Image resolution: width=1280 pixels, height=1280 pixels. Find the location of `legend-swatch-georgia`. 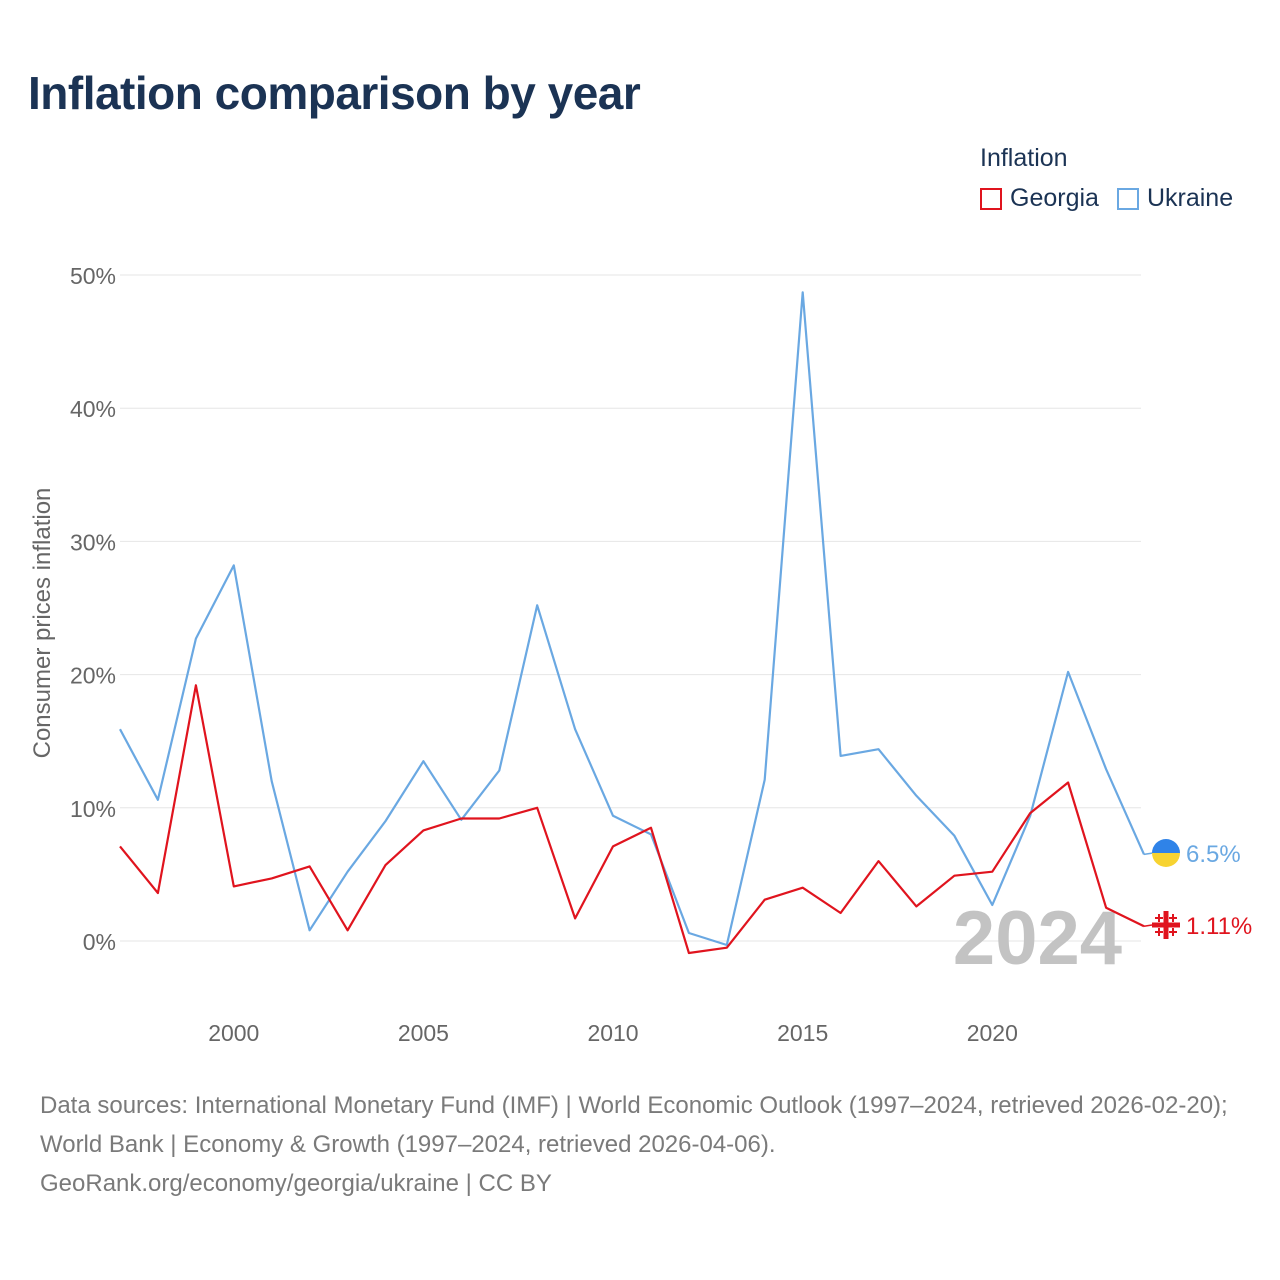

legend-swatch-georgia is located at coordinates (991, 198).